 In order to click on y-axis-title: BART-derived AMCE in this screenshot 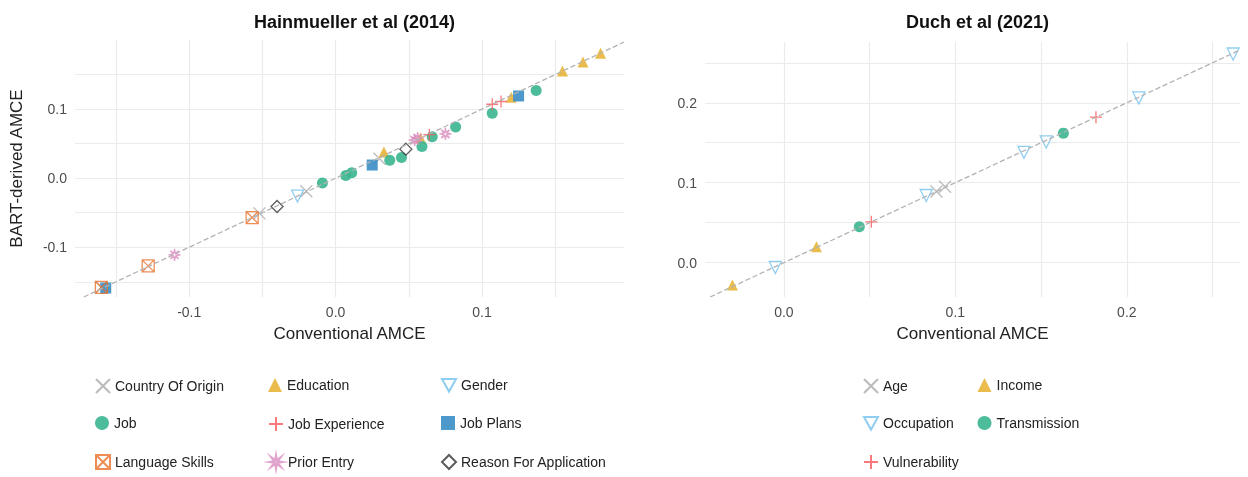, I will do `click(16, 168)`.